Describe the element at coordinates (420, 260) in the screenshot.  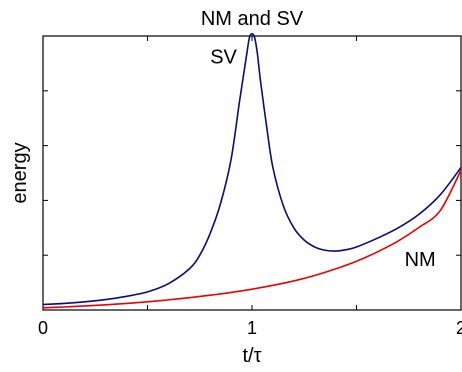
I see `annotation-nm: NM` at that location.